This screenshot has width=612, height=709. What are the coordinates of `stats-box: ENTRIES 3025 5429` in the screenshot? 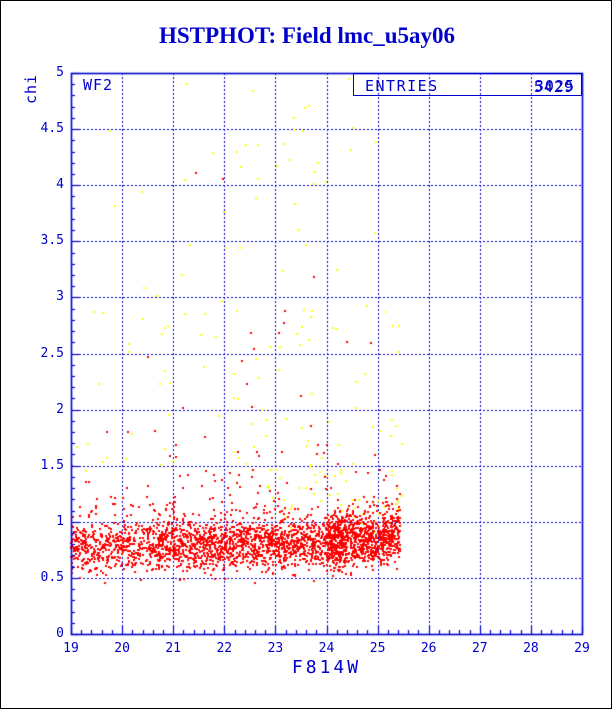 It's located at (467, 84).